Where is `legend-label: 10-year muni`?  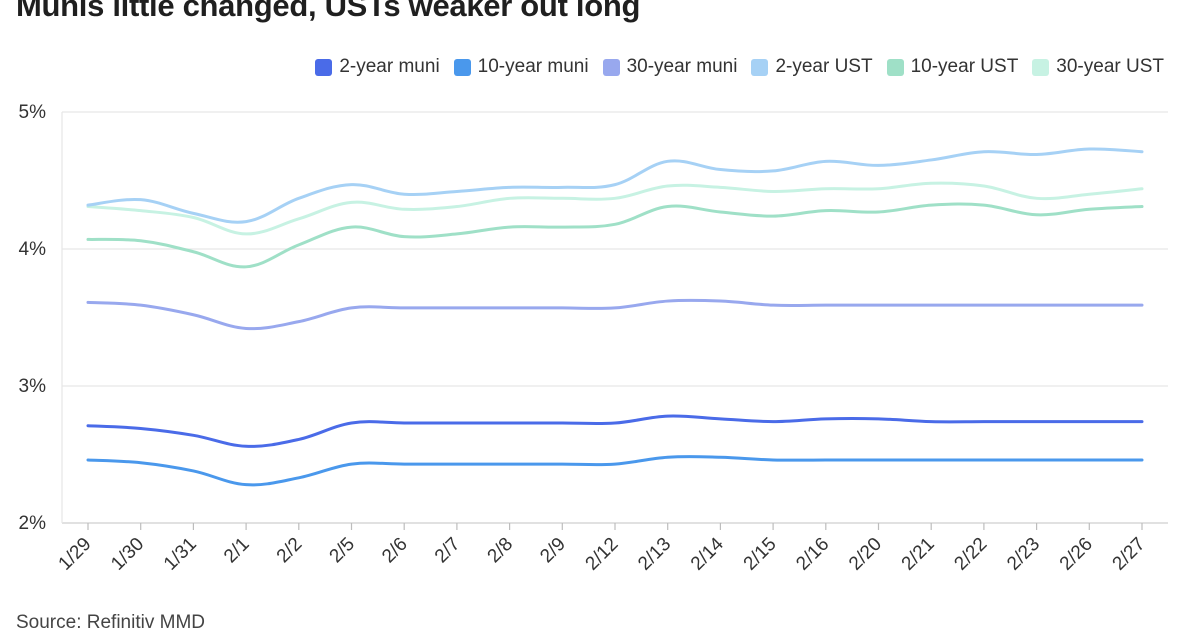
legend-label: 10-year muni is located at coordinates (533, 66).